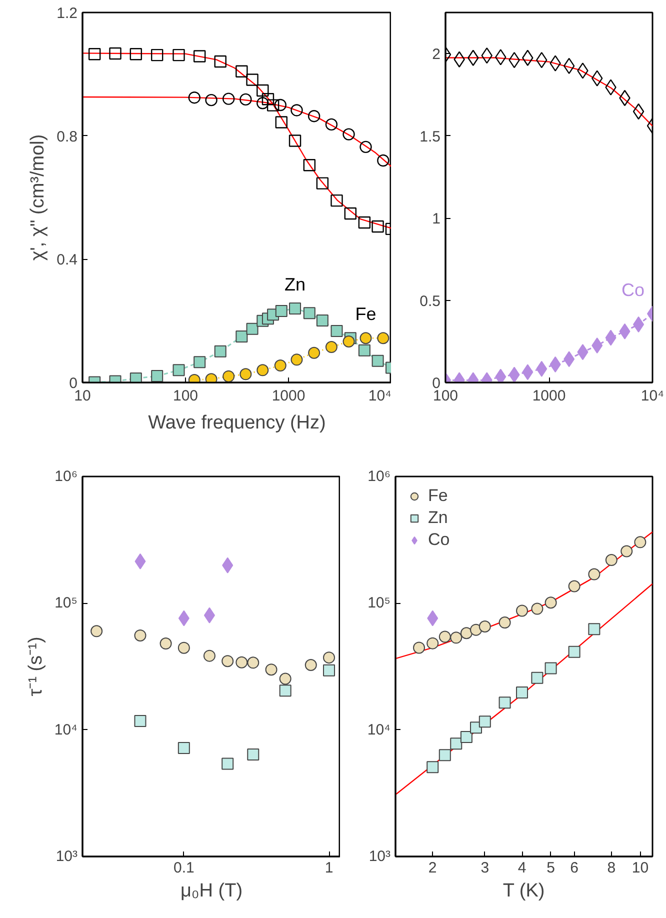  What do you see at coordinates (550, 868) in the screenshot?
I see `x-tick-label: 5` at bounding box center [550, 868].